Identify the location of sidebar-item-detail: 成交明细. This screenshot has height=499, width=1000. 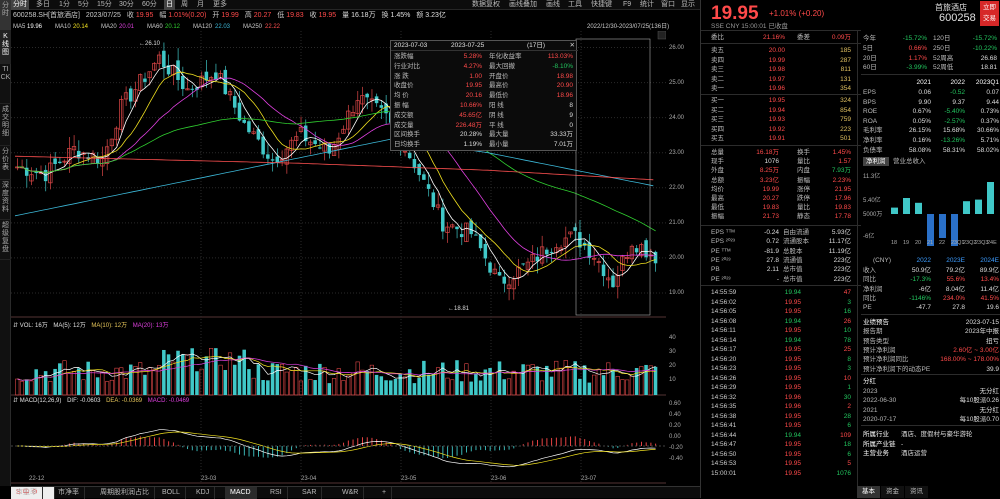
(5, 125).